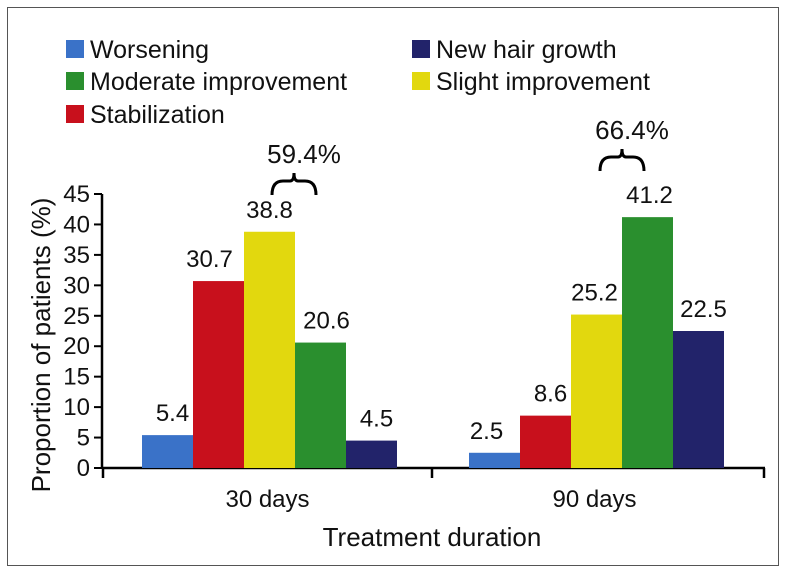  What do you see at coordinates (209, 259) in the screenshot?
I see `bar-value-label: 30.7` at bounding box center [209, 259].